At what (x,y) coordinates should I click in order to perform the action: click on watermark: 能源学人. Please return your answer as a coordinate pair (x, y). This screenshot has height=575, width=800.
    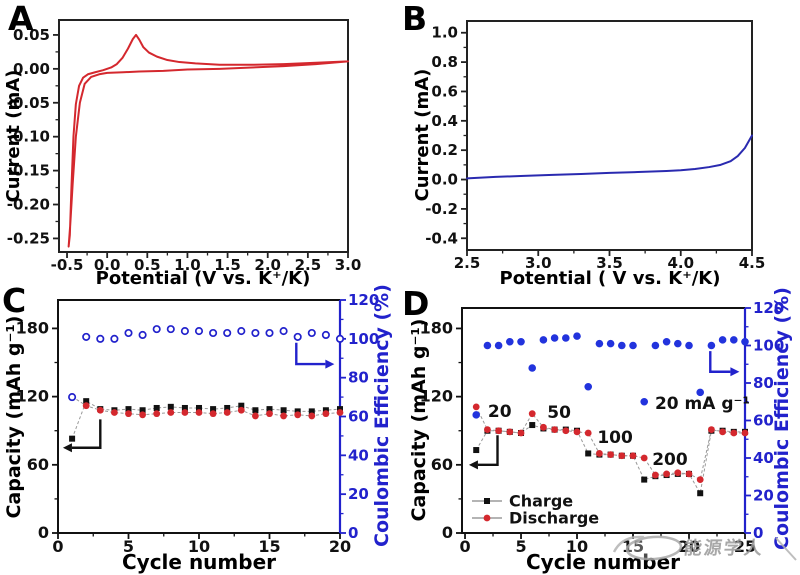
    Looking at the image, I should click on (705, 547).